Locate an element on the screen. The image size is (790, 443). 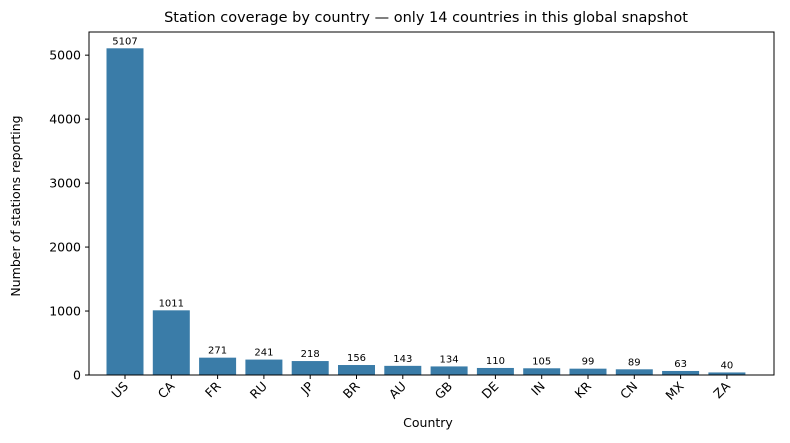
x-tick-label-jp: JP is located at coordinates (307, 388).